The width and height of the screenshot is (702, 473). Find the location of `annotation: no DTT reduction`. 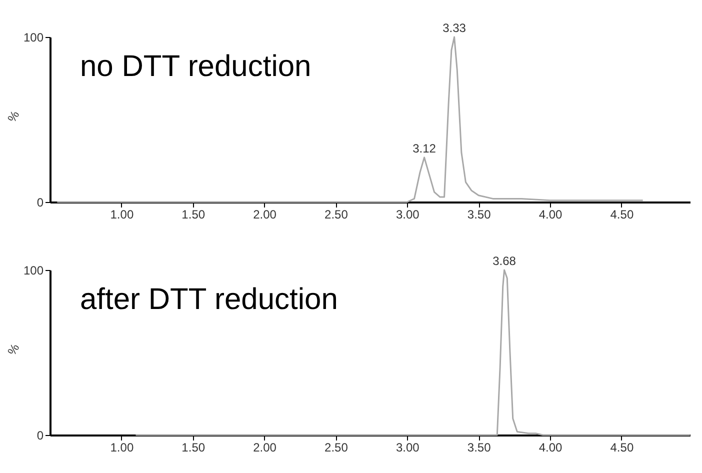

annotation: no DTT reduction is located at coordinates (196, 66).